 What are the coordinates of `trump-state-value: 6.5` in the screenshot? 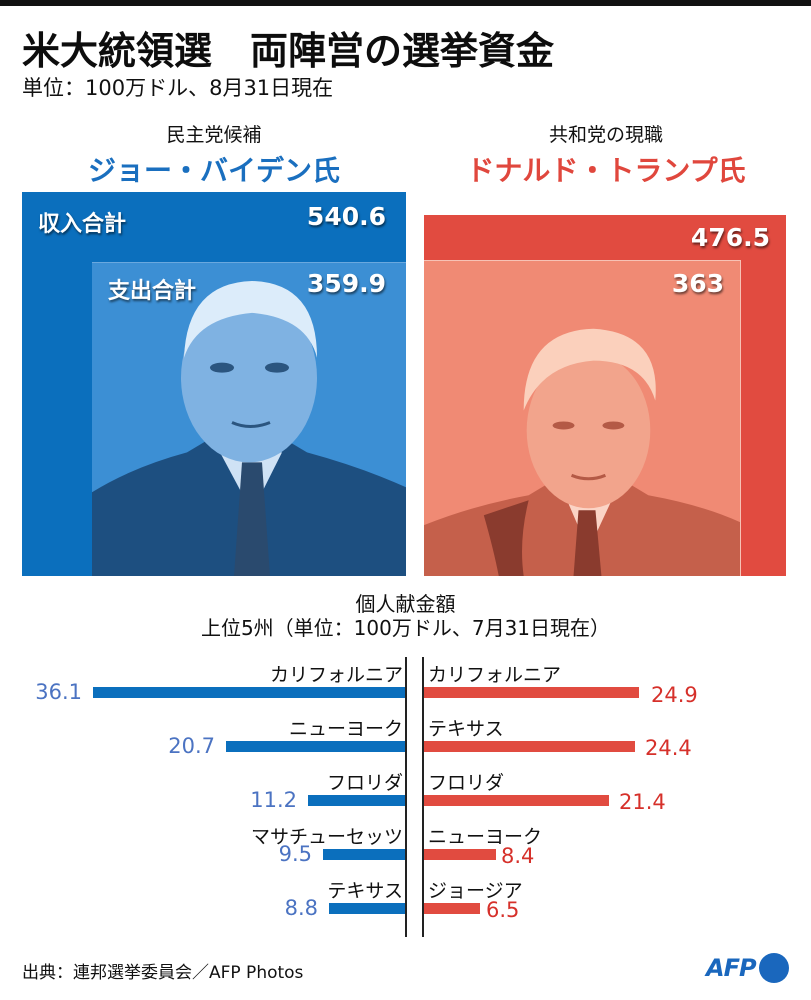 It's located at (503, 910).